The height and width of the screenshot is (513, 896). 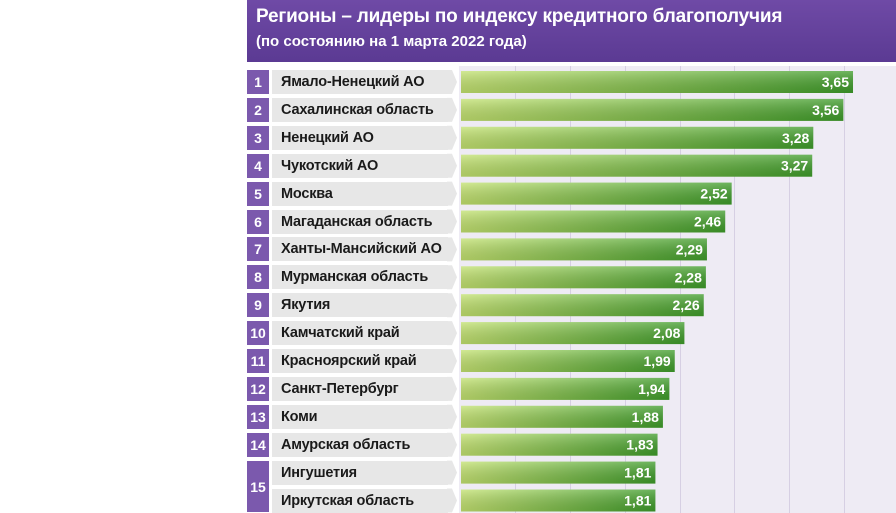 I want to click on value-label: 1,83, so click(x=639, y=445).